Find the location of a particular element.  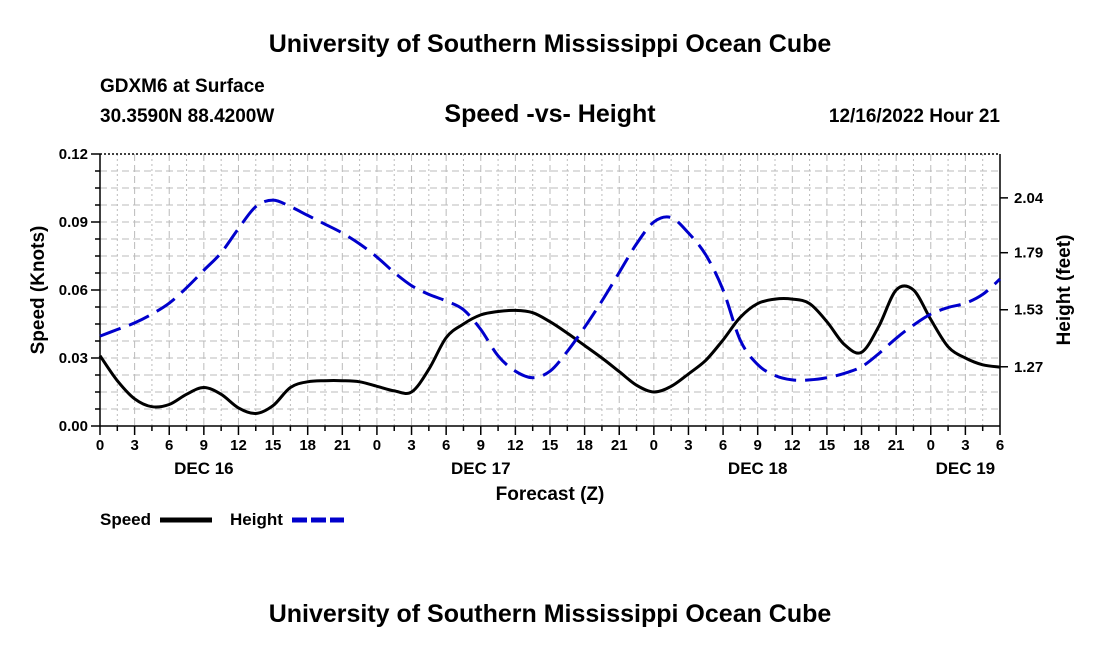

y2-tick-label: 1.79 is located at coordinates (1028, 253).